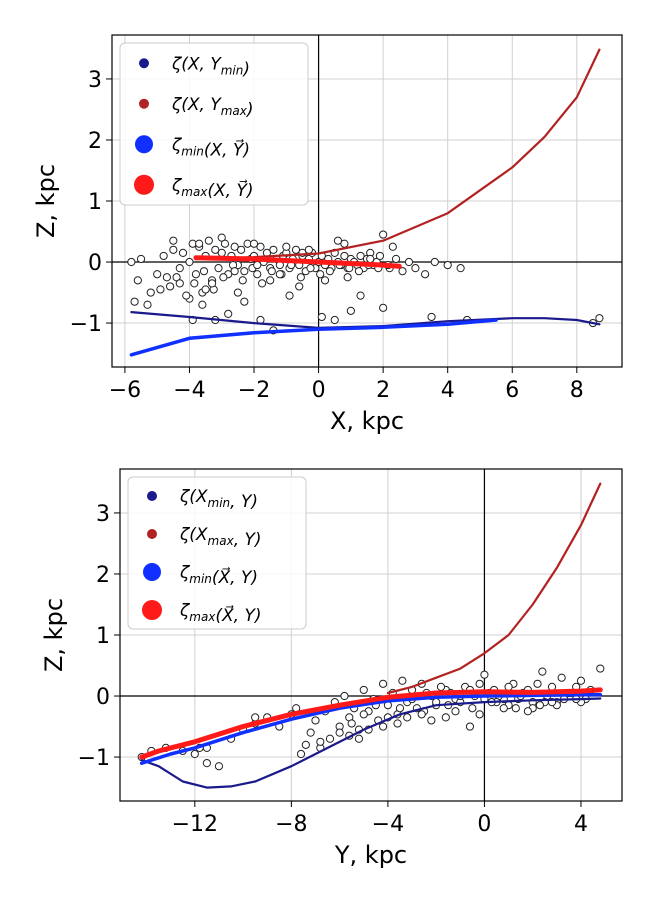 The width and height of the screenshot is (654, 899). What do you see at coordinates (512, 390) in the screenshot?
I see `x-tick-label: 6` at bounding box center [512, 390].